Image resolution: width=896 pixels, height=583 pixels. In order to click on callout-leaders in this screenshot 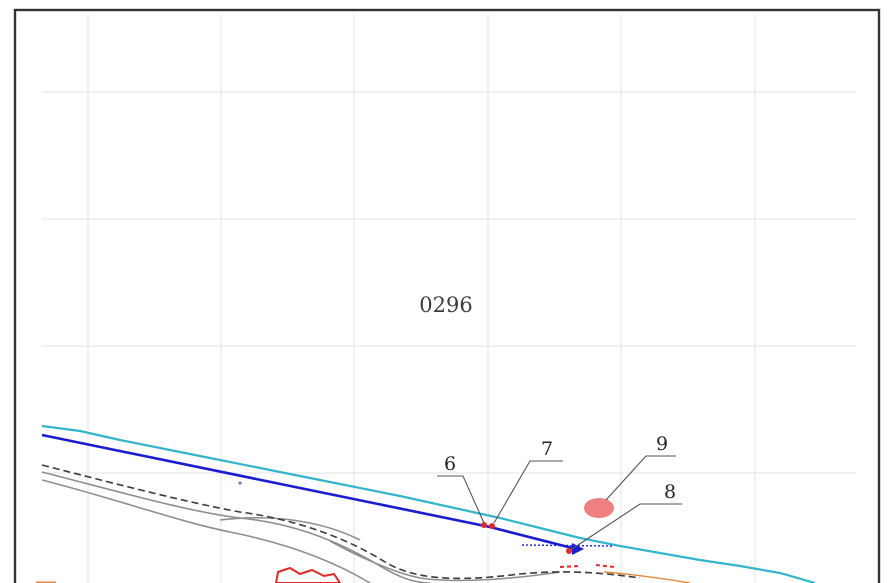, I will do `click(559, 502)`.